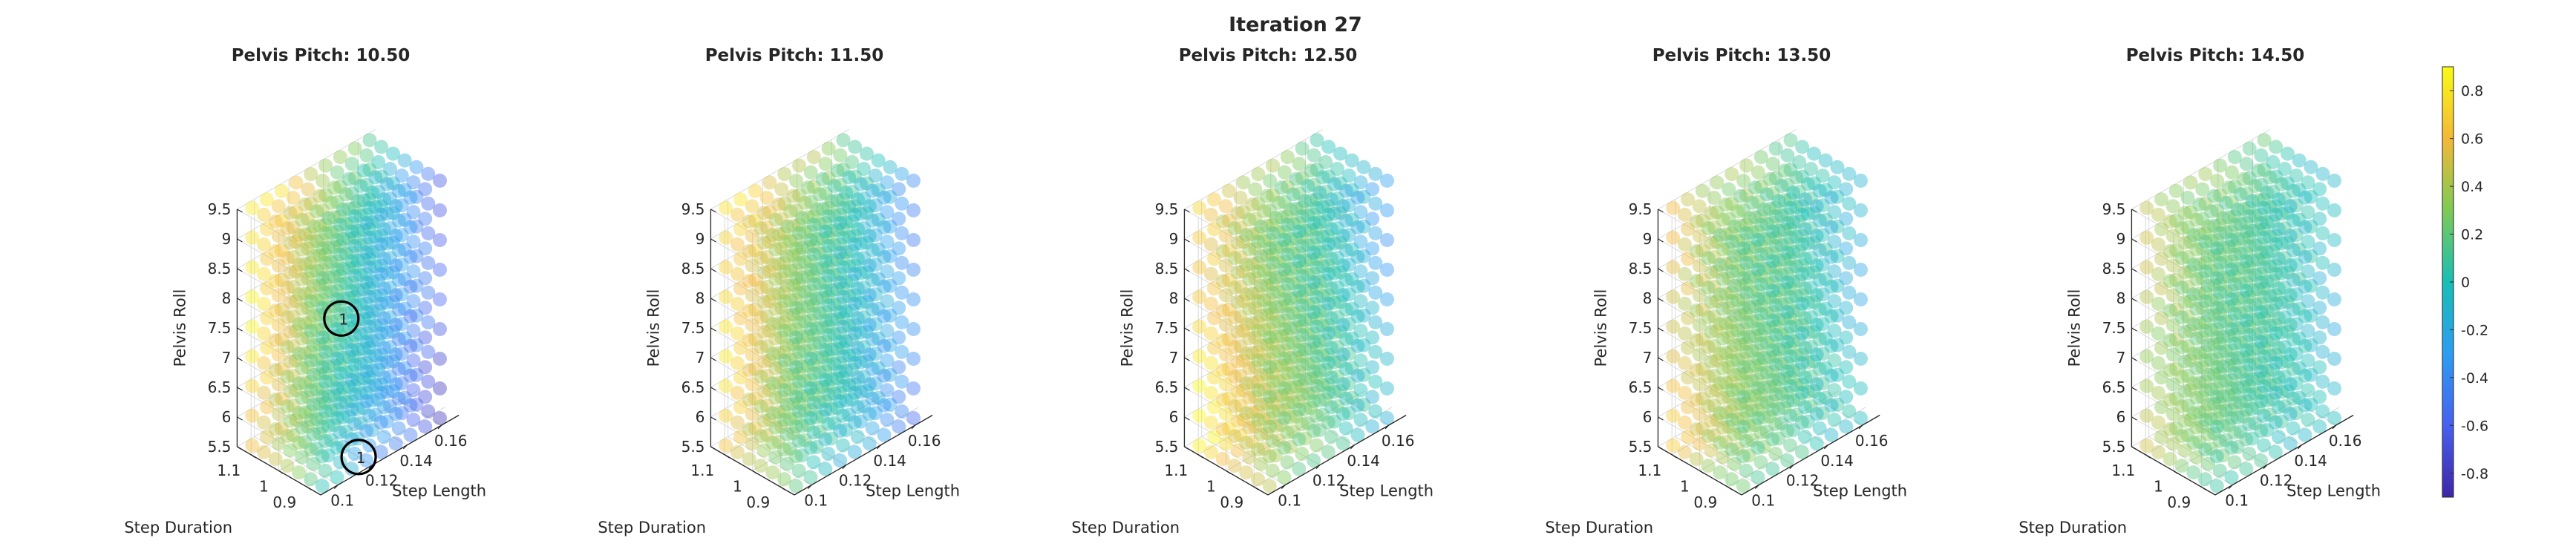  What do you see at coordinates (1127, 328) in the screenshot?
I see `z-axis-label: Pelvis Roll` at bounding box center [1127, 328].